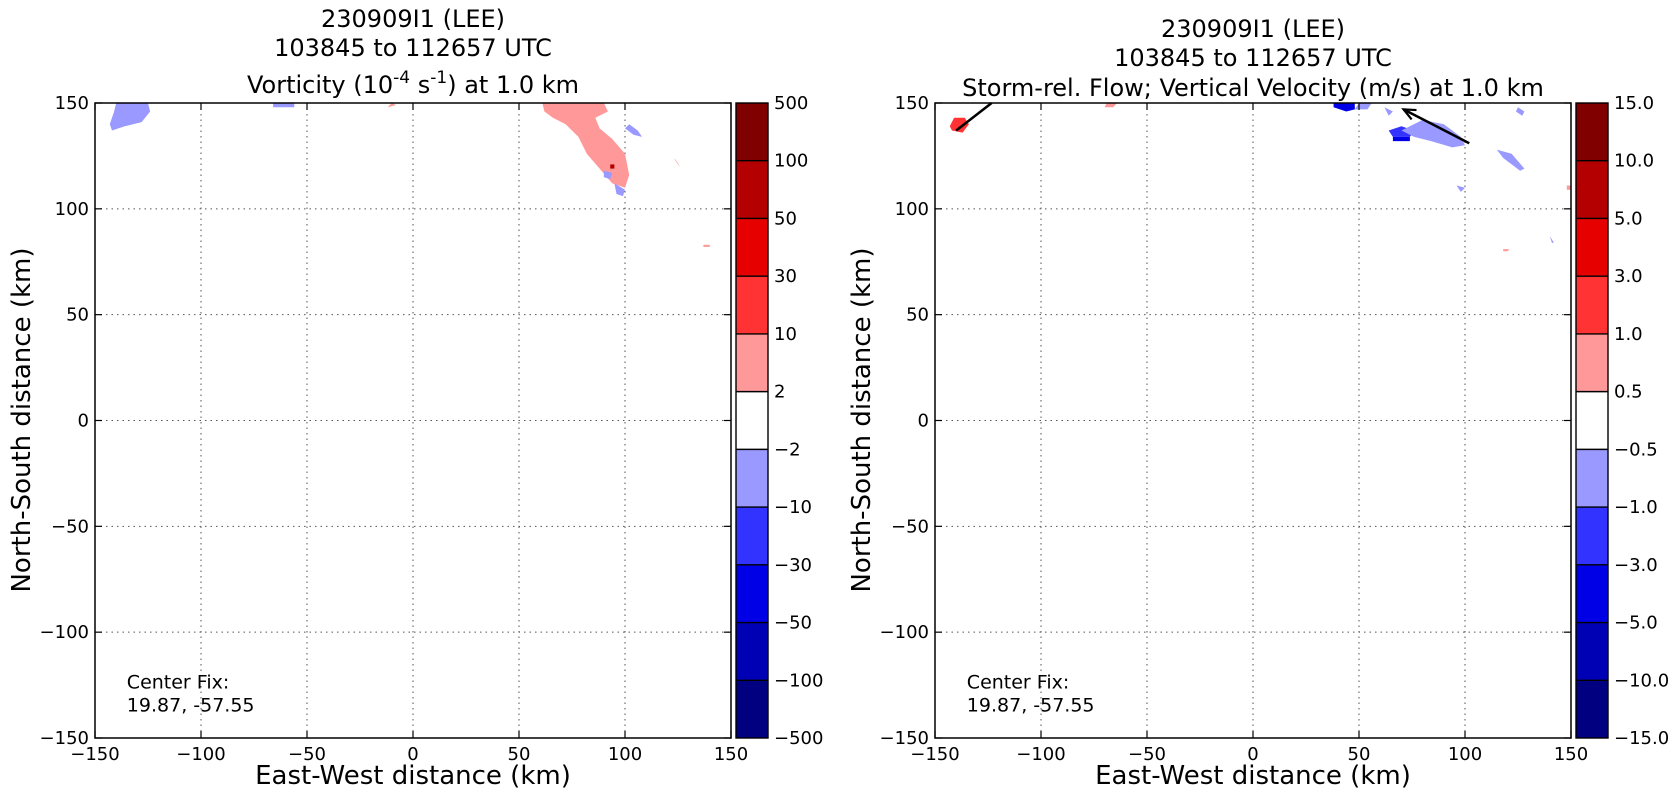  I want to click on x-tick-label: −100, so click(200, 754).